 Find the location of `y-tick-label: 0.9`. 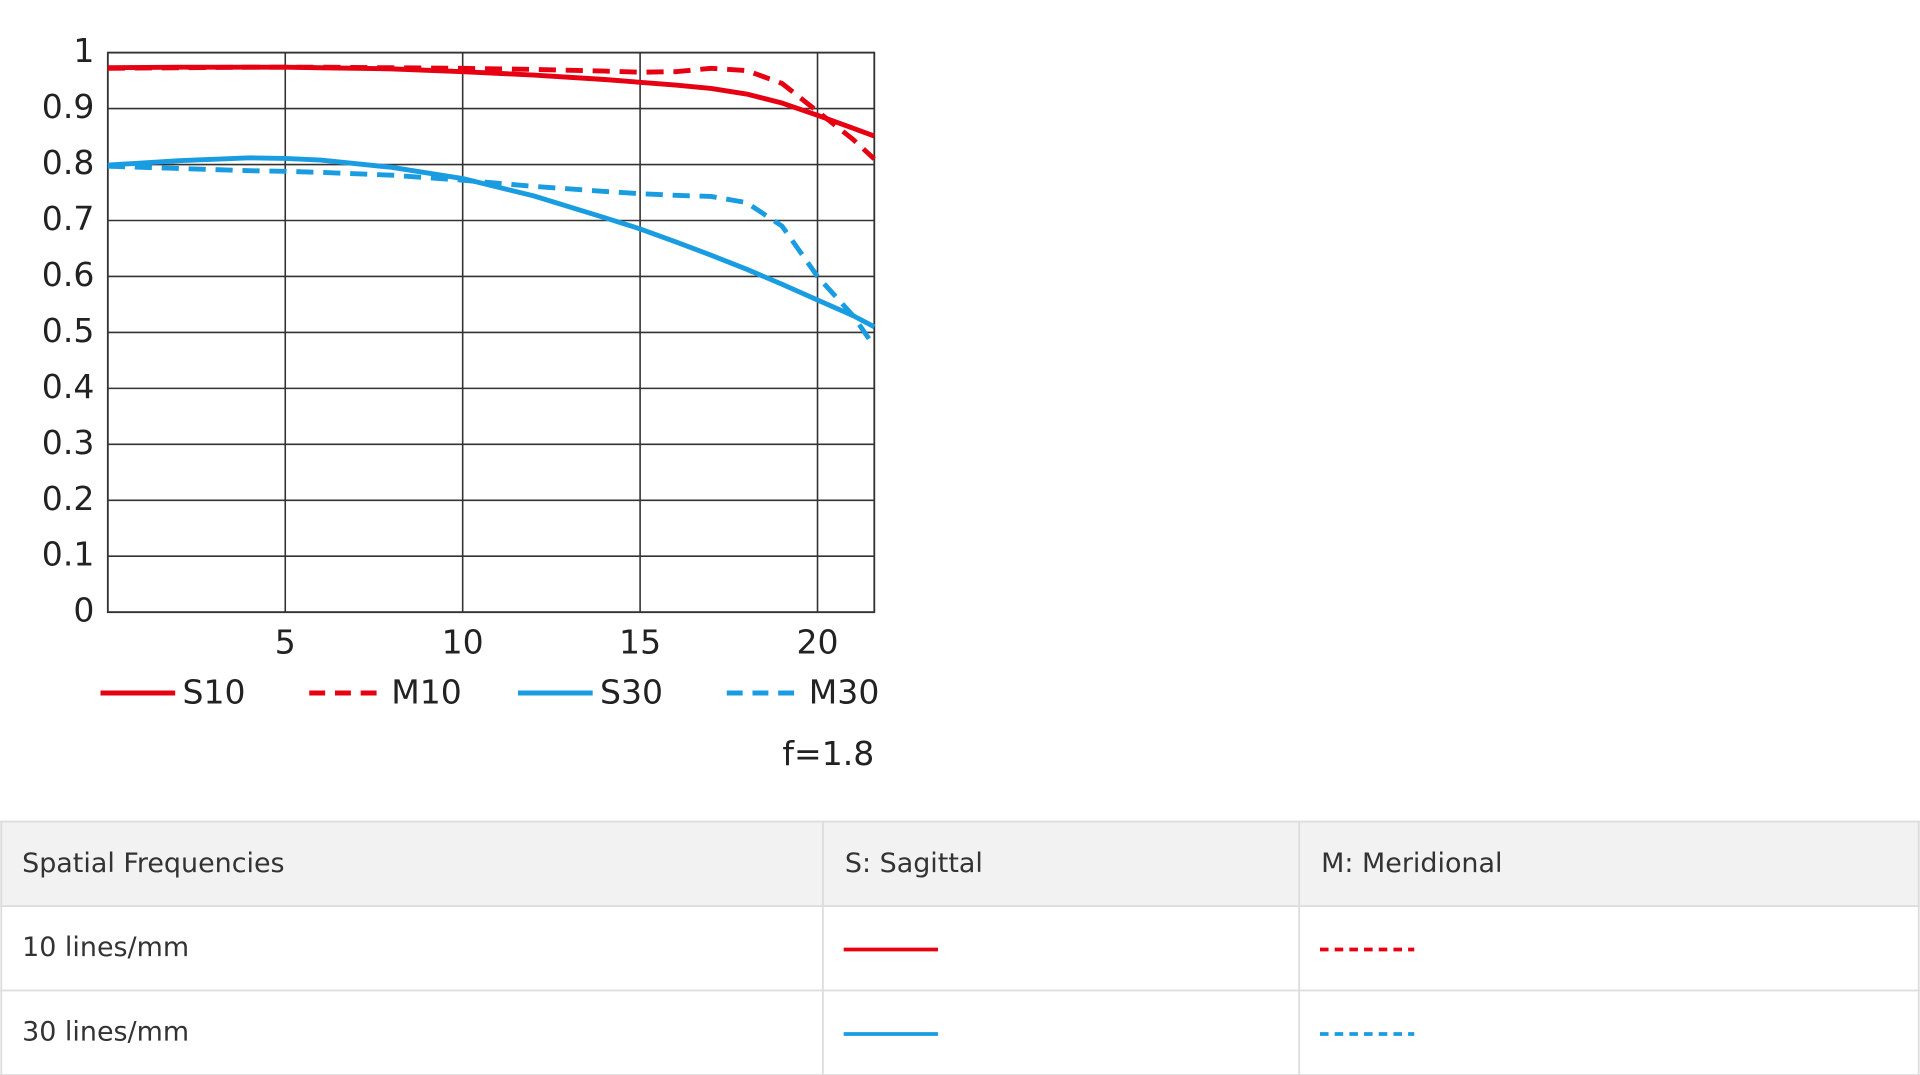

y-tick-label: 0.9 is located at coordinates (68, 106).